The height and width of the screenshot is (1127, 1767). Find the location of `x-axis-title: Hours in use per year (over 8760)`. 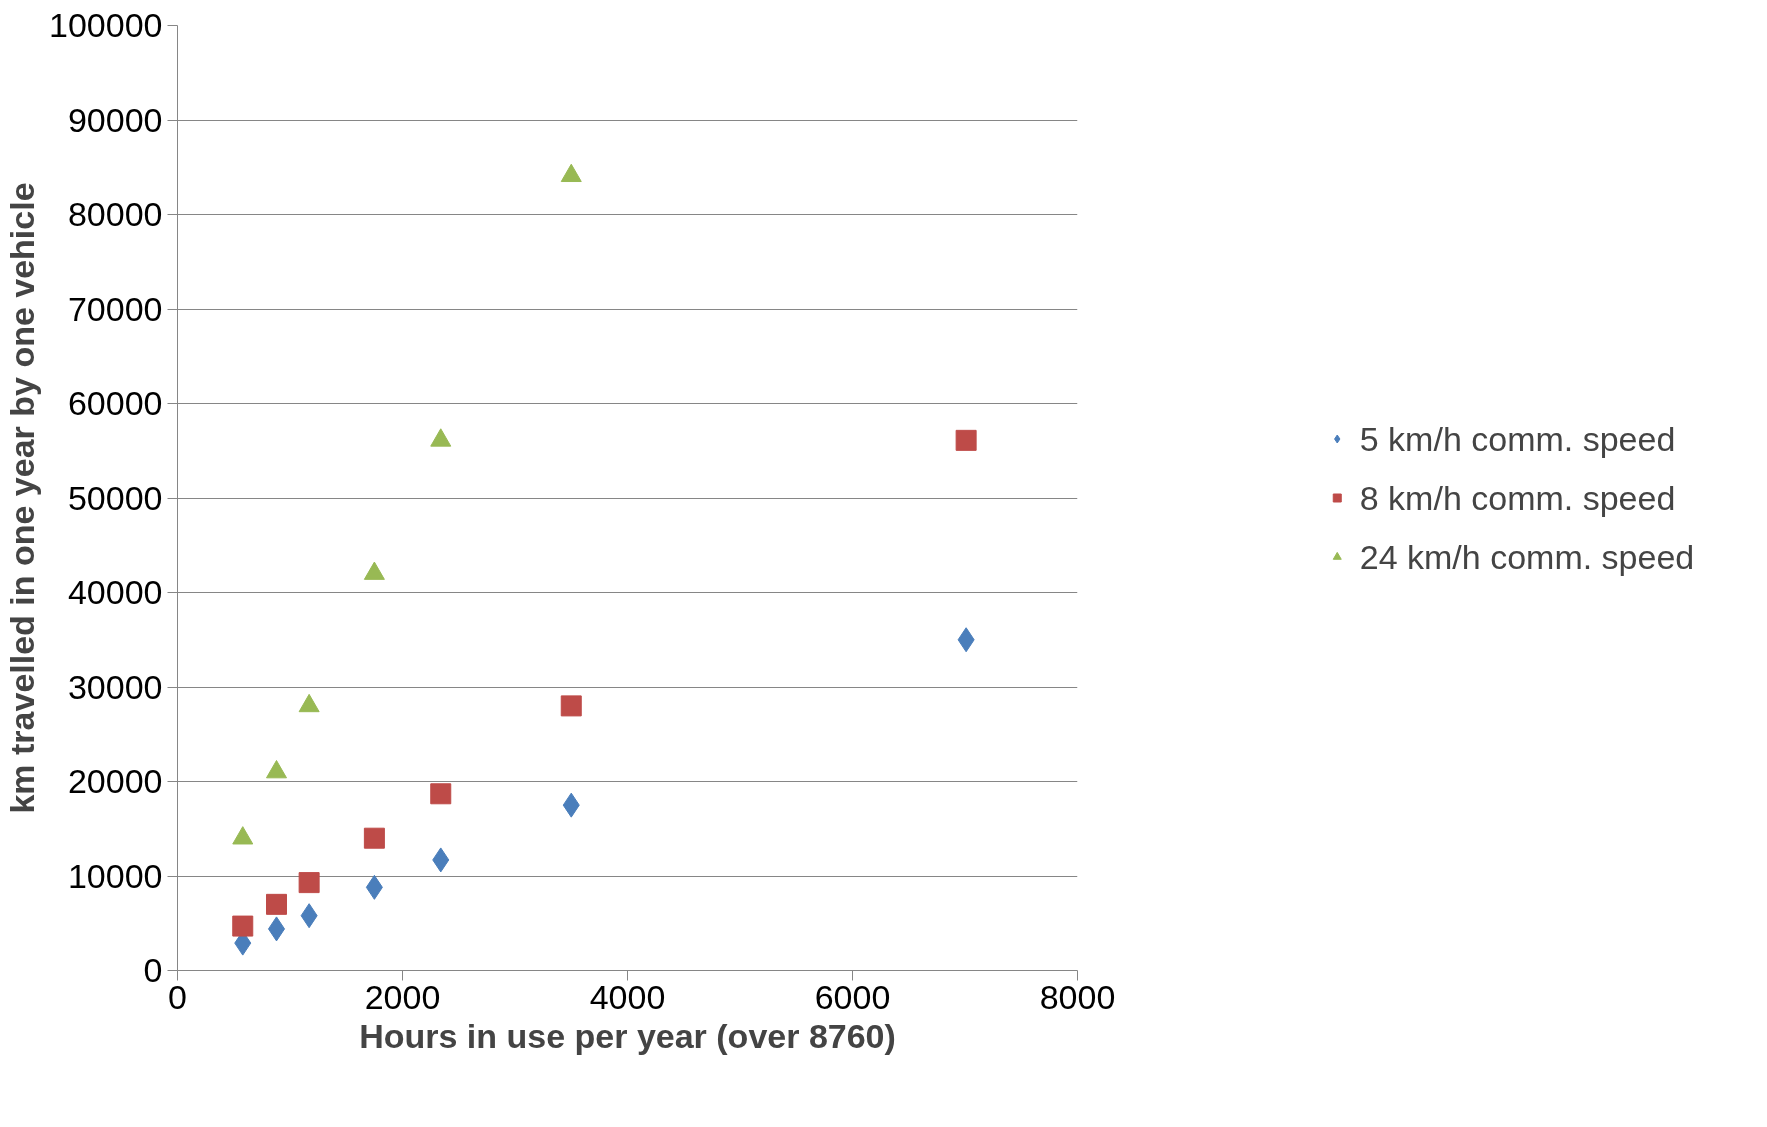

x-axis-title: Hours in use per year (over 8760) is located at coordinates (627, 1035).